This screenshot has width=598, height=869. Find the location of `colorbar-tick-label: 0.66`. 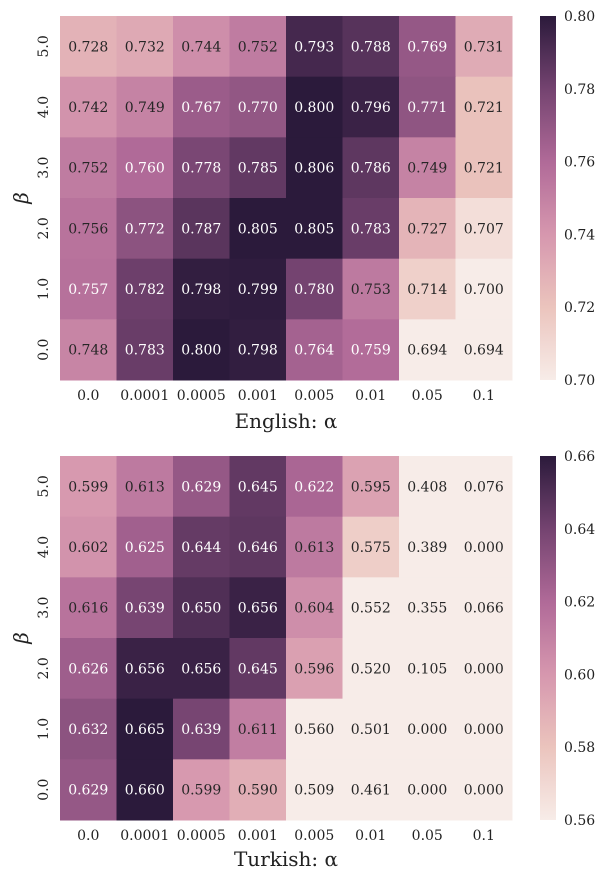

colorbar-tick-label: 0.66 is located at coordinates (579, 457).